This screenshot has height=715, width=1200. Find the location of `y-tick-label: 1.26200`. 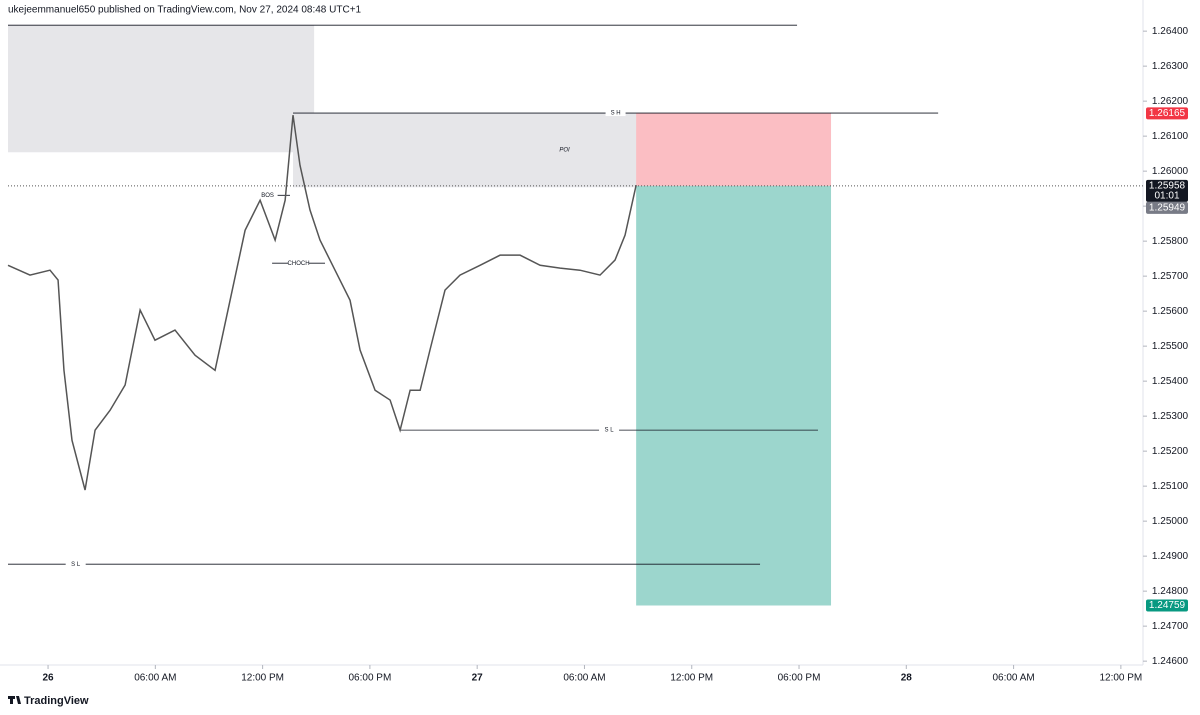

y-tick-label: 1.26200 is located at coordinates (1170, 101).